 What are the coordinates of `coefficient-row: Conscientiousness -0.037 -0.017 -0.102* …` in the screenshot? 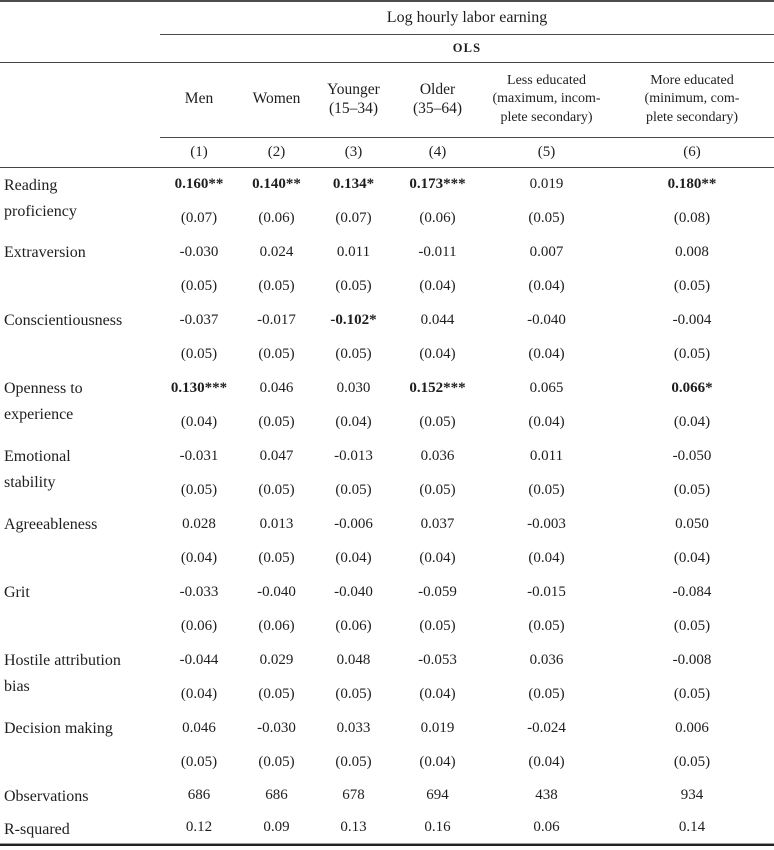 It's located at (387, 320).